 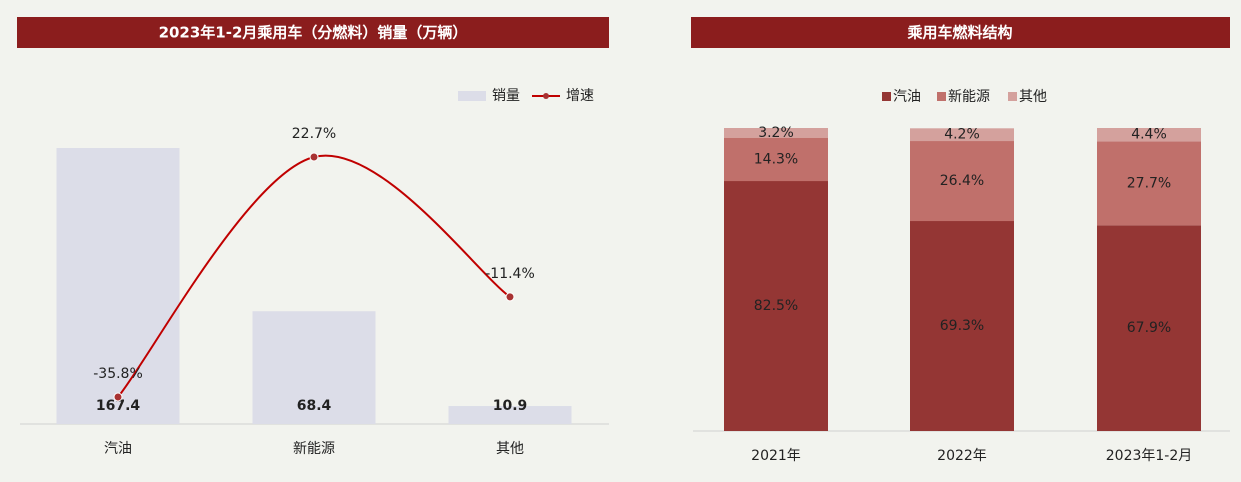 What do you see at coordinates (118, 406) in the screenshot?
I see `bar-value-label: 167.4` at bounding box center [118, 406].